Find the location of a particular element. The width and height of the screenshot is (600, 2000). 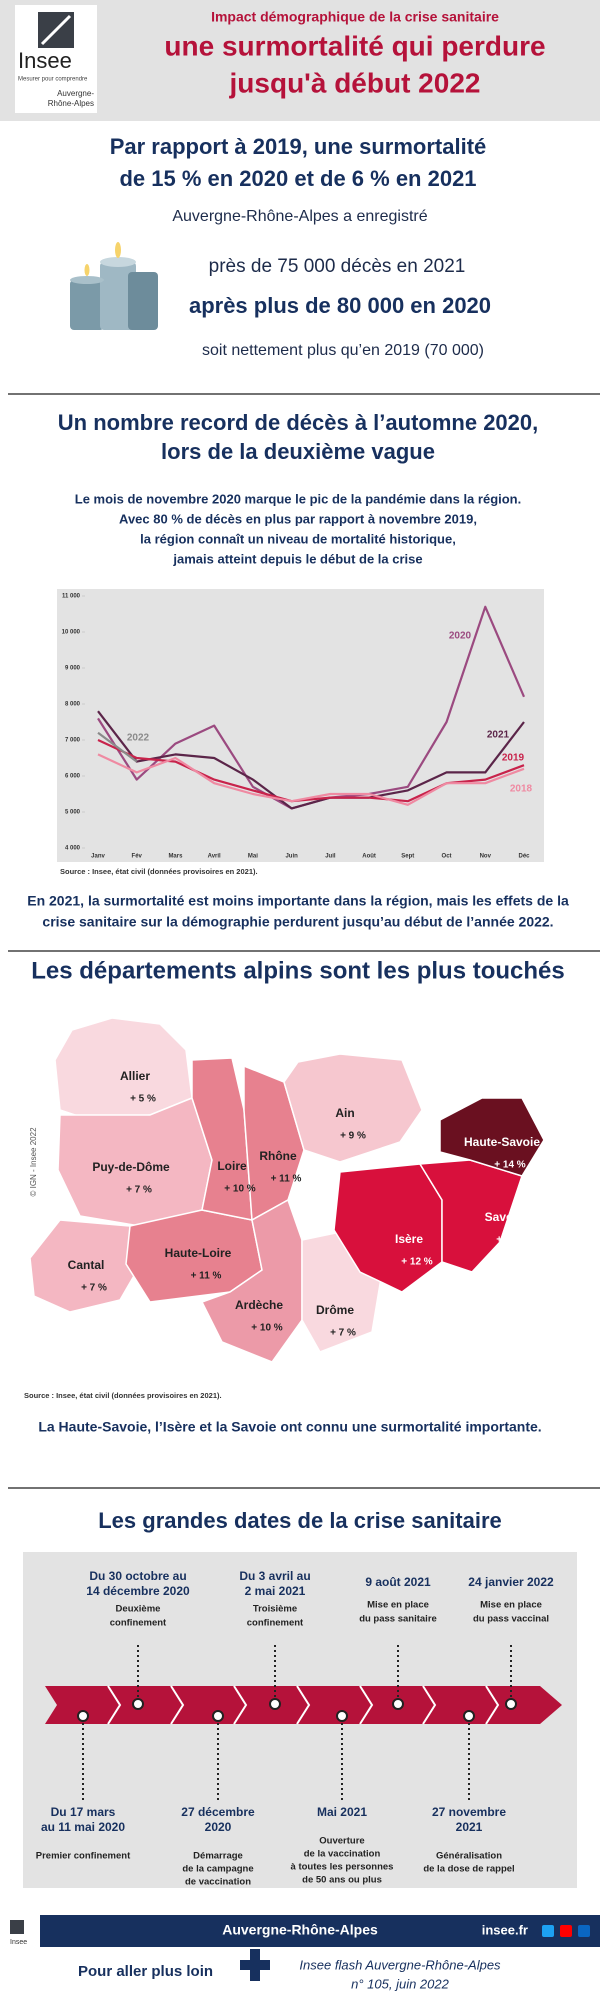

intro-lead: Auvergne-Rhône-Alpes a enregistré is located at coordinates (299, 216).